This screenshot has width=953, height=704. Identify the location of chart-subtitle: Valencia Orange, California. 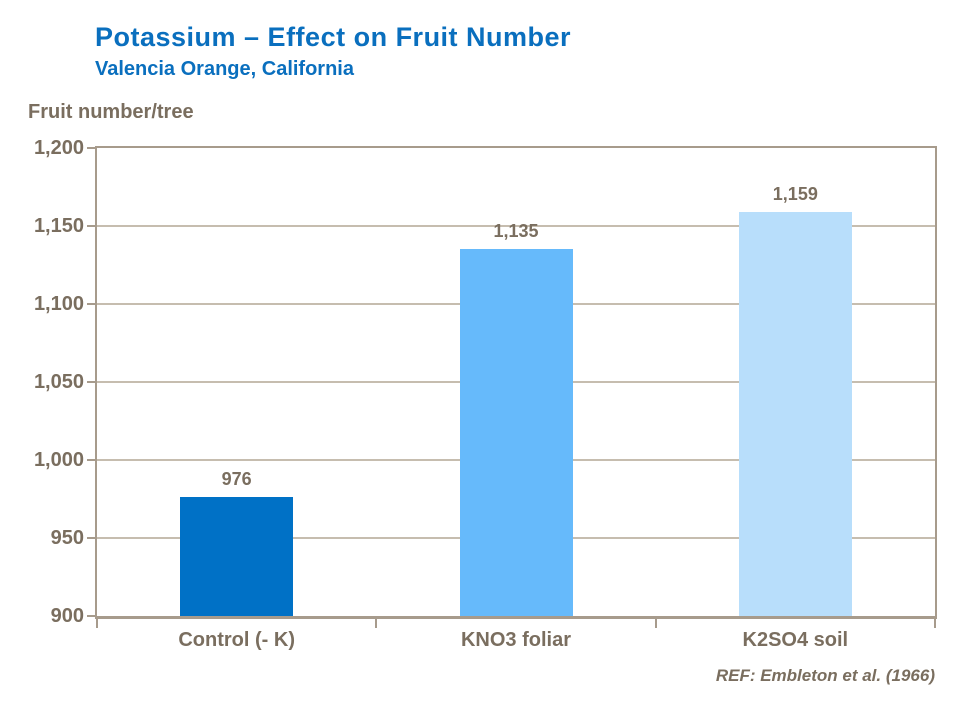
(224, 69).